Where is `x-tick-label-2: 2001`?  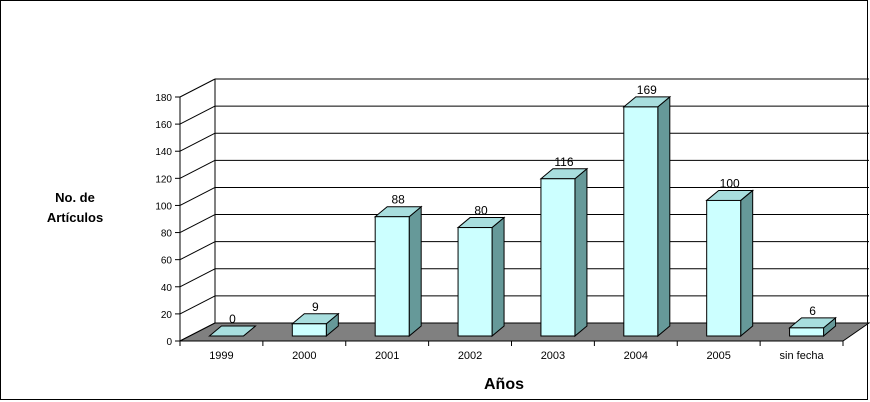 x-tick-label-2: 2001 is located at coordinates (387, 356).